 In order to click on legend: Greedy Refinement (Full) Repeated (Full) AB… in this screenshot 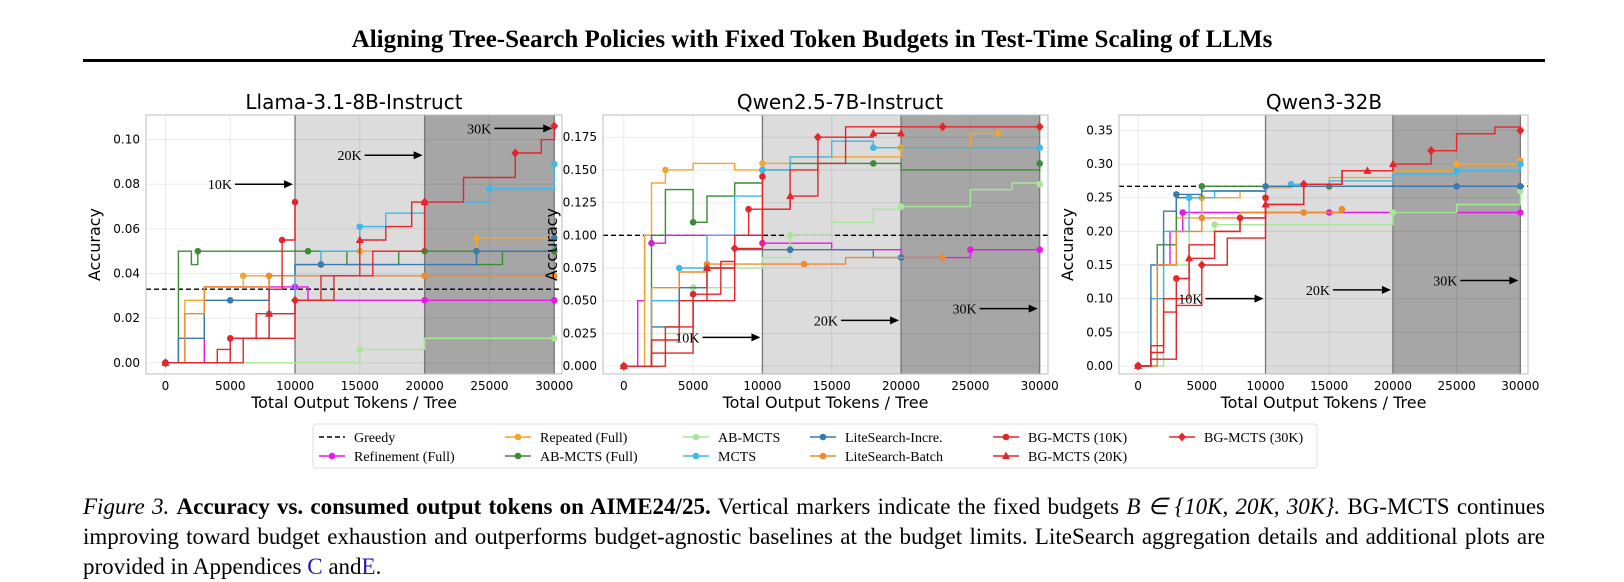, I will do `click(815, 446)`.